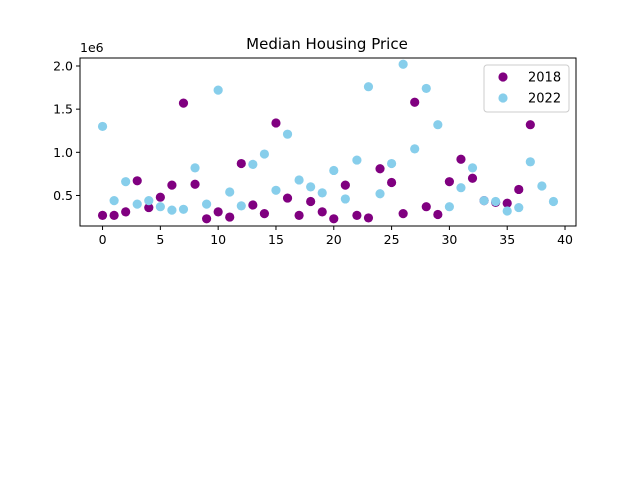  I want to click on legend-marker-2022, so click(503, 98).